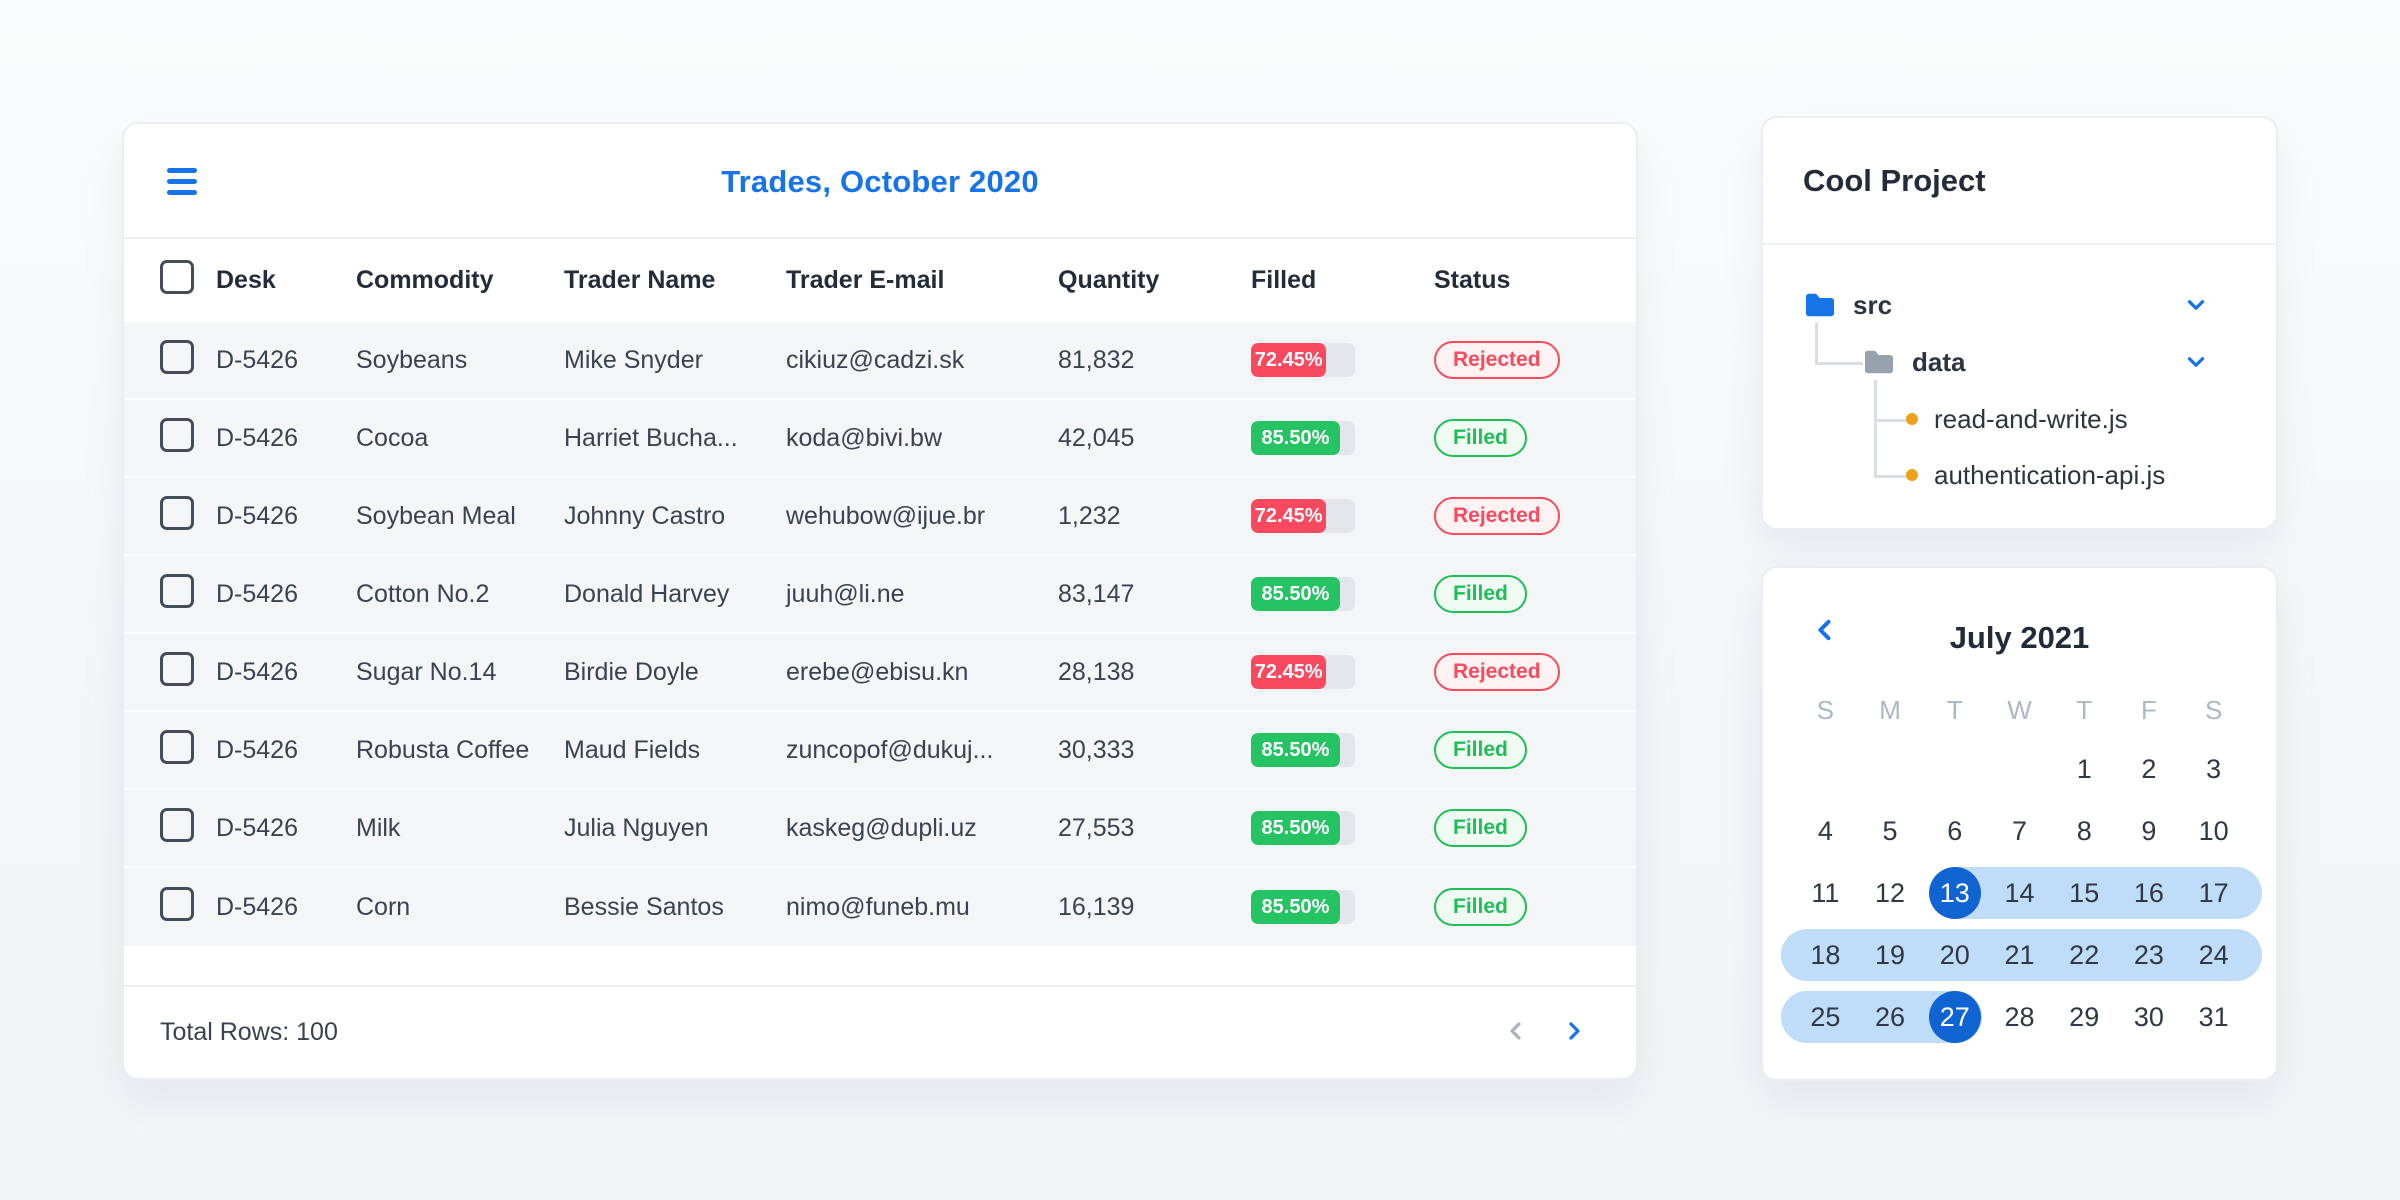 Image resolution: width=2400 pixels, height=1200 pixels. I want to click on calendar-day: 20, so click(1954, 954).